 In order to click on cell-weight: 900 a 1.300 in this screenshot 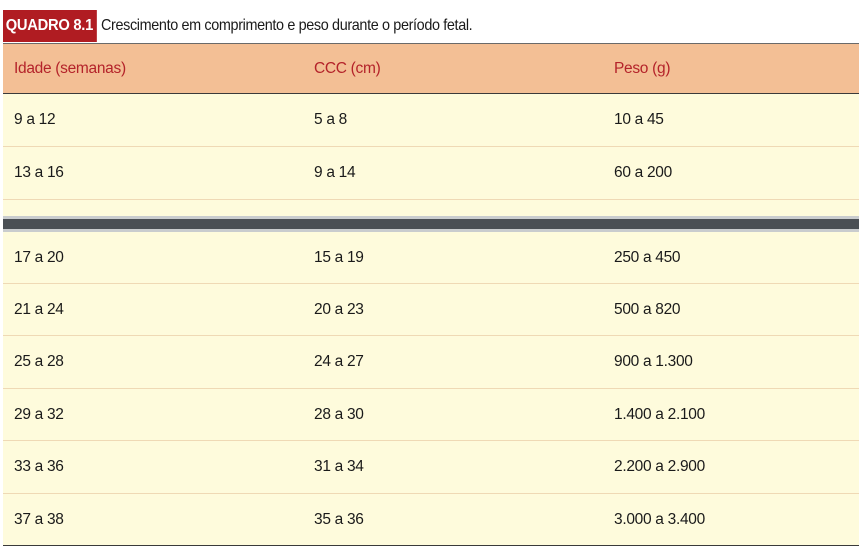, I will do `click(653, 361)`.